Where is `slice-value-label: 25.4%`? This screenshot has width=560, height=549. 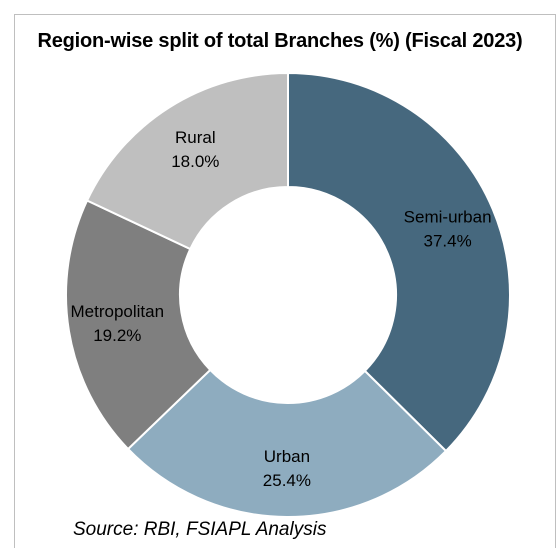 slice-value-label: 25.4% is located at coordinates (287, 480).